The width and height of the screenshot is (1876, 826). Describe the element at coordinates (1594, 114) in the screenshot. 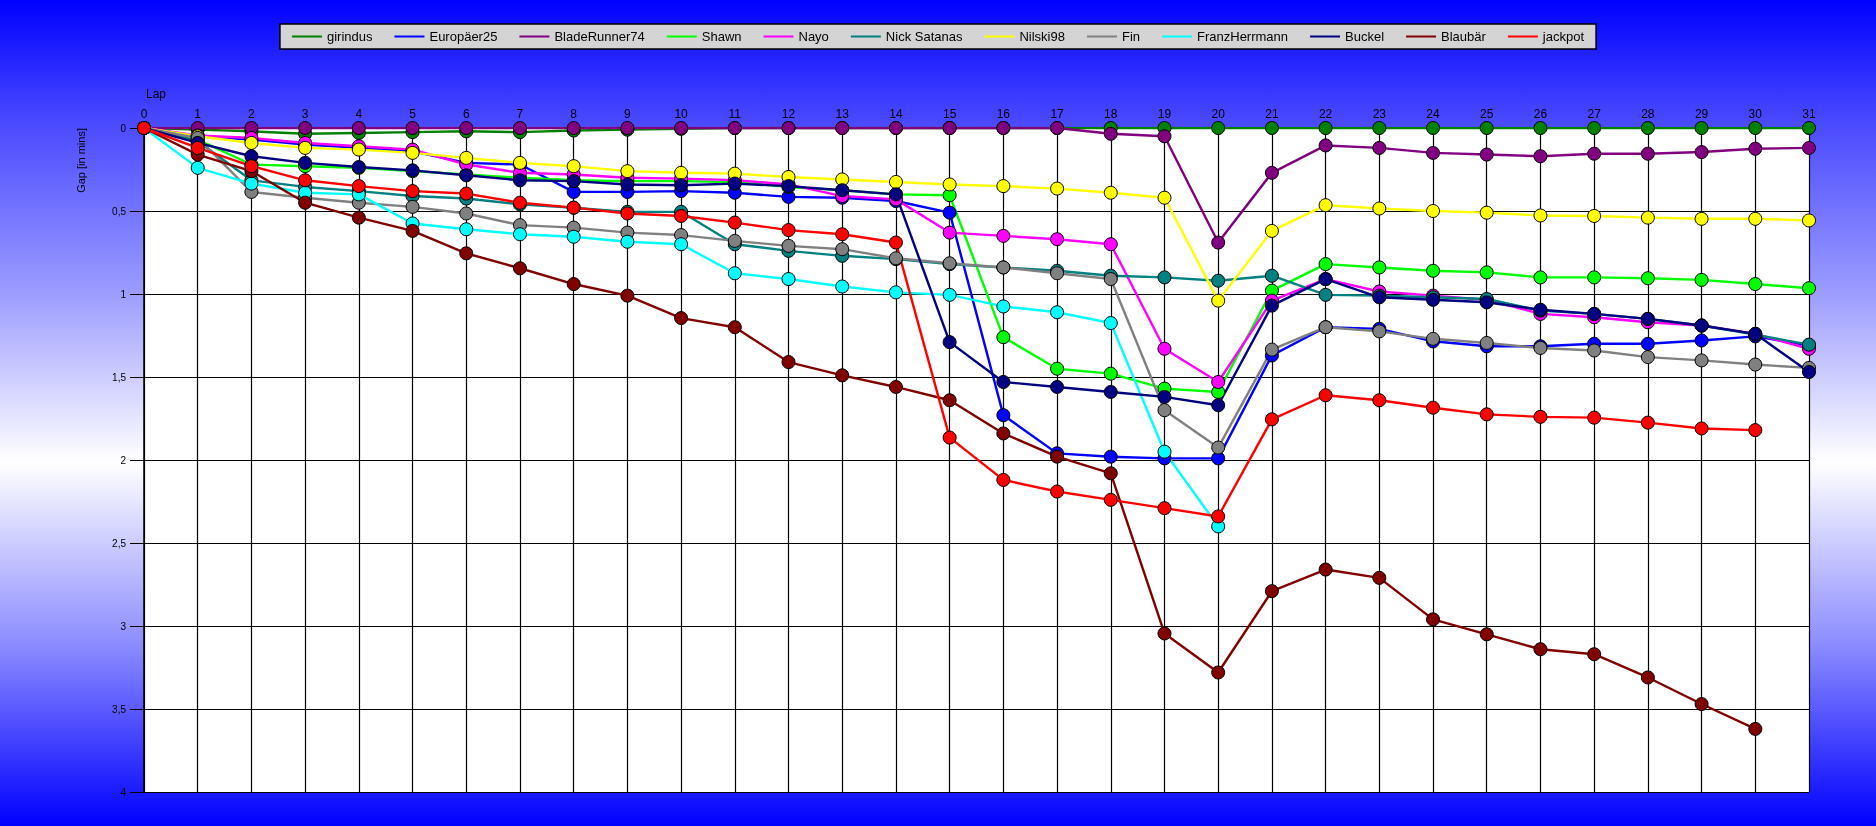

I see `x-tick-label: 27` at that location.